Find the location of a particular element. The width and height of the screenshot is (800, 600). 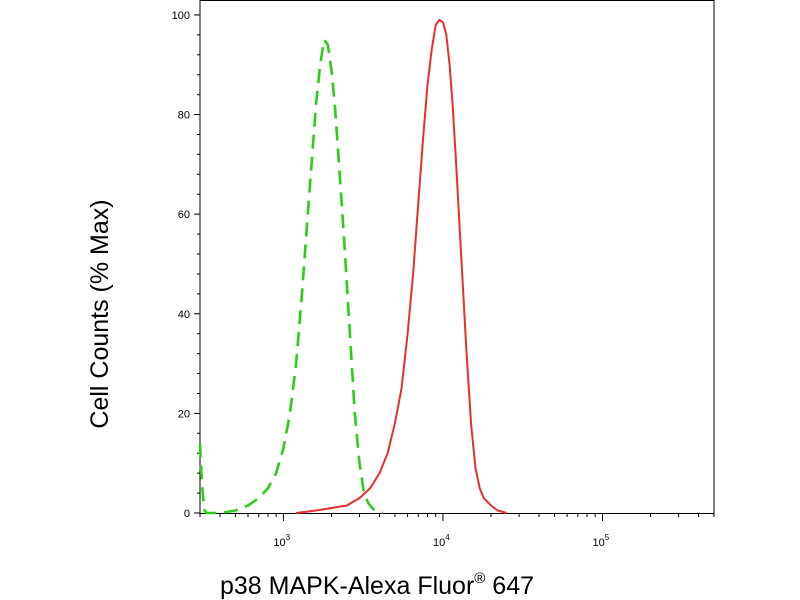

y-tick-label: 100 is located at coordinates (181, 16).